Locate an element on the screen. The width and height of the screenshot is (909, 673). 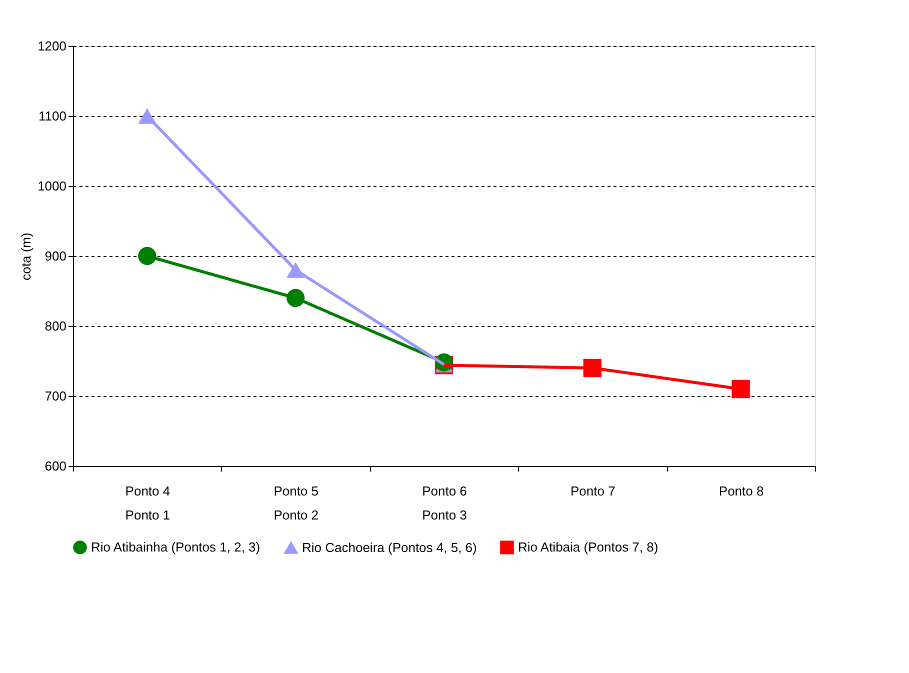
y-axis-title: cota (m) is located at coordinates (26, 256).